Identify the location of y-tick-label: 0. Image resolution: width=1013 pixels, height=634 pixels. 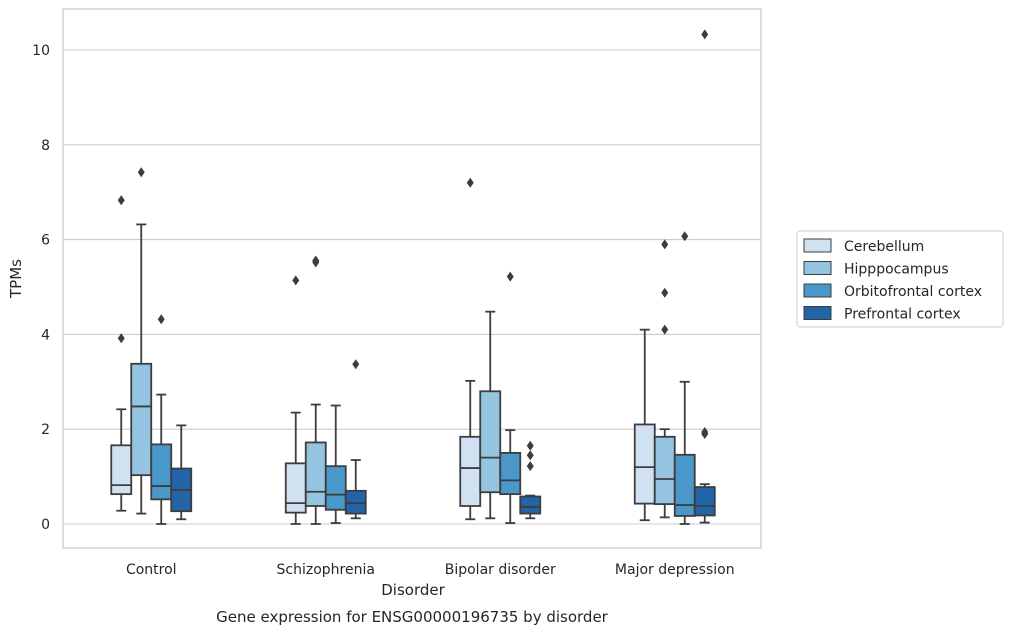
(45, 525).